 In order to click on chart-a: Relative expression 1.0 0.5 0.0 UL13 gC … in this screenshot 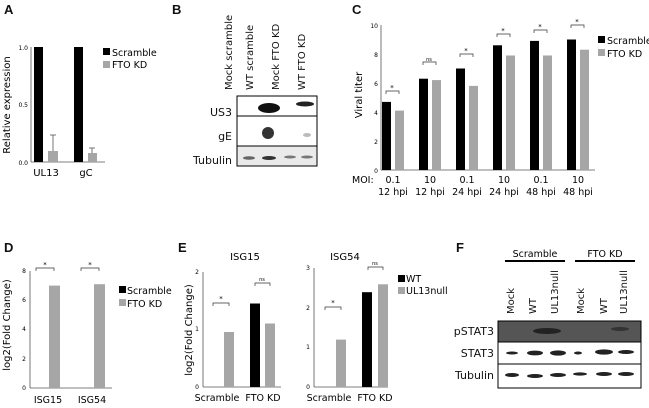, I will do `click(79, 112)`.